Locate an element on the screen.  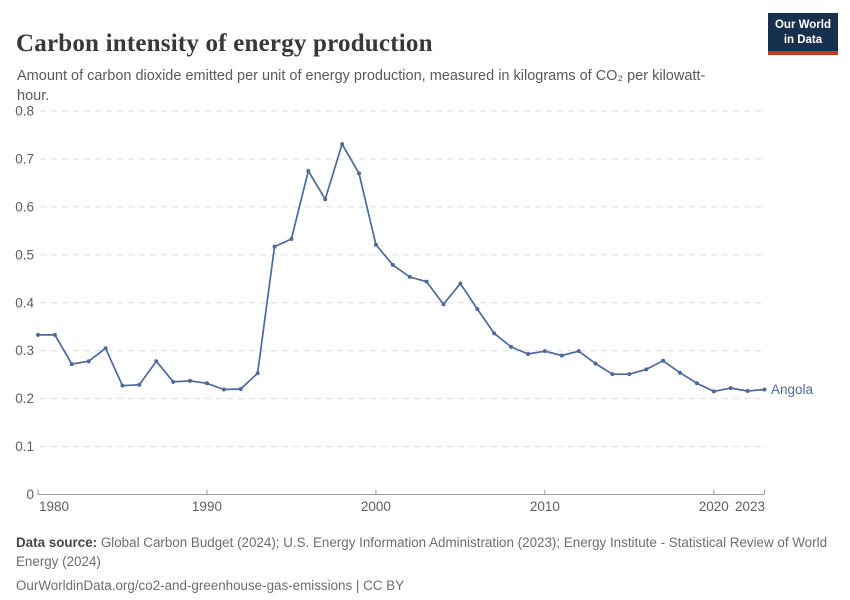
license-label: CC BY is located at coordinates (384, 586).